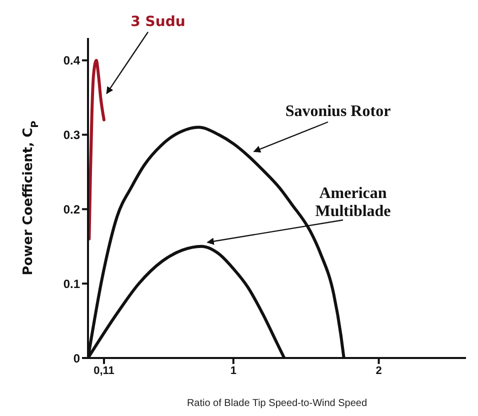 Image resolution: width=478 pixels, height=416 pixels. I want to click on y-tick-label: 0.1, so click(71, 283).